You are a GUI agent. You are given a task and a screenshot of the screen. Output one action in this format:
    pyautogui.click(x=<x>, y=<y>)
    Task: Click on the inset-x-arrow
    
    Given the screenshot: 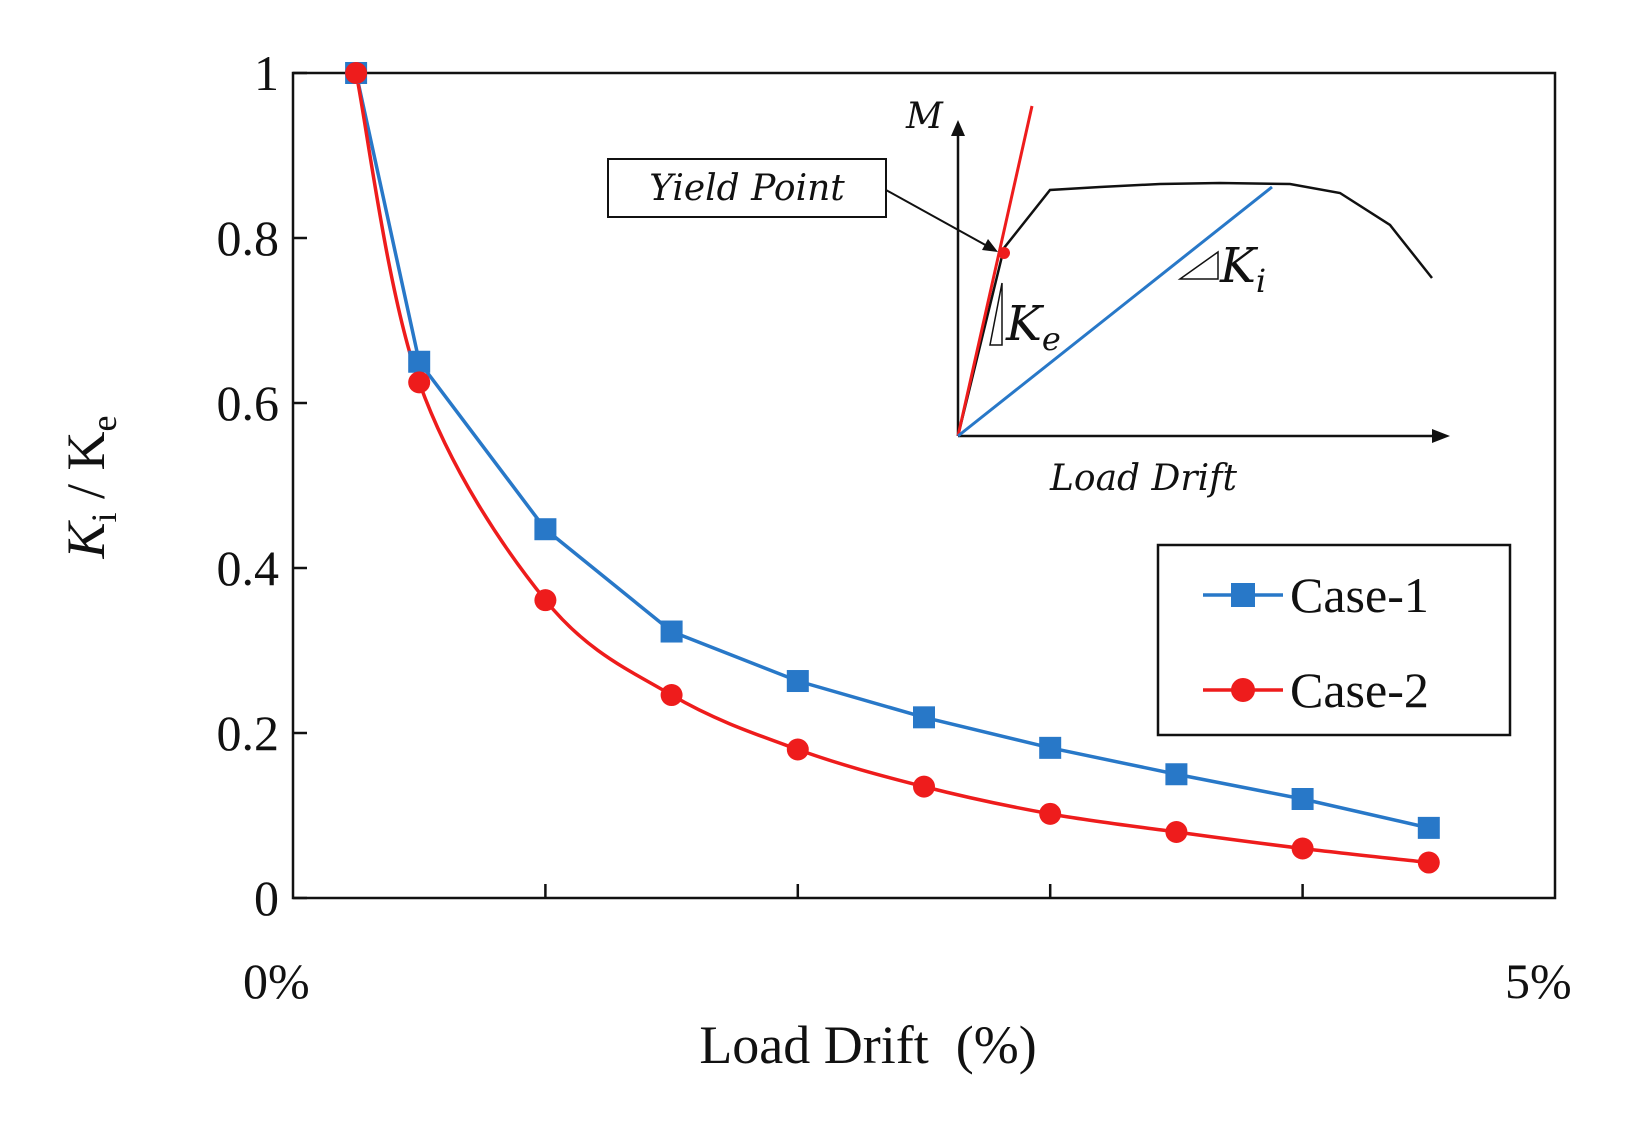 What is the action you would take?
    pyautogui.click(x=1441, y=436)
    